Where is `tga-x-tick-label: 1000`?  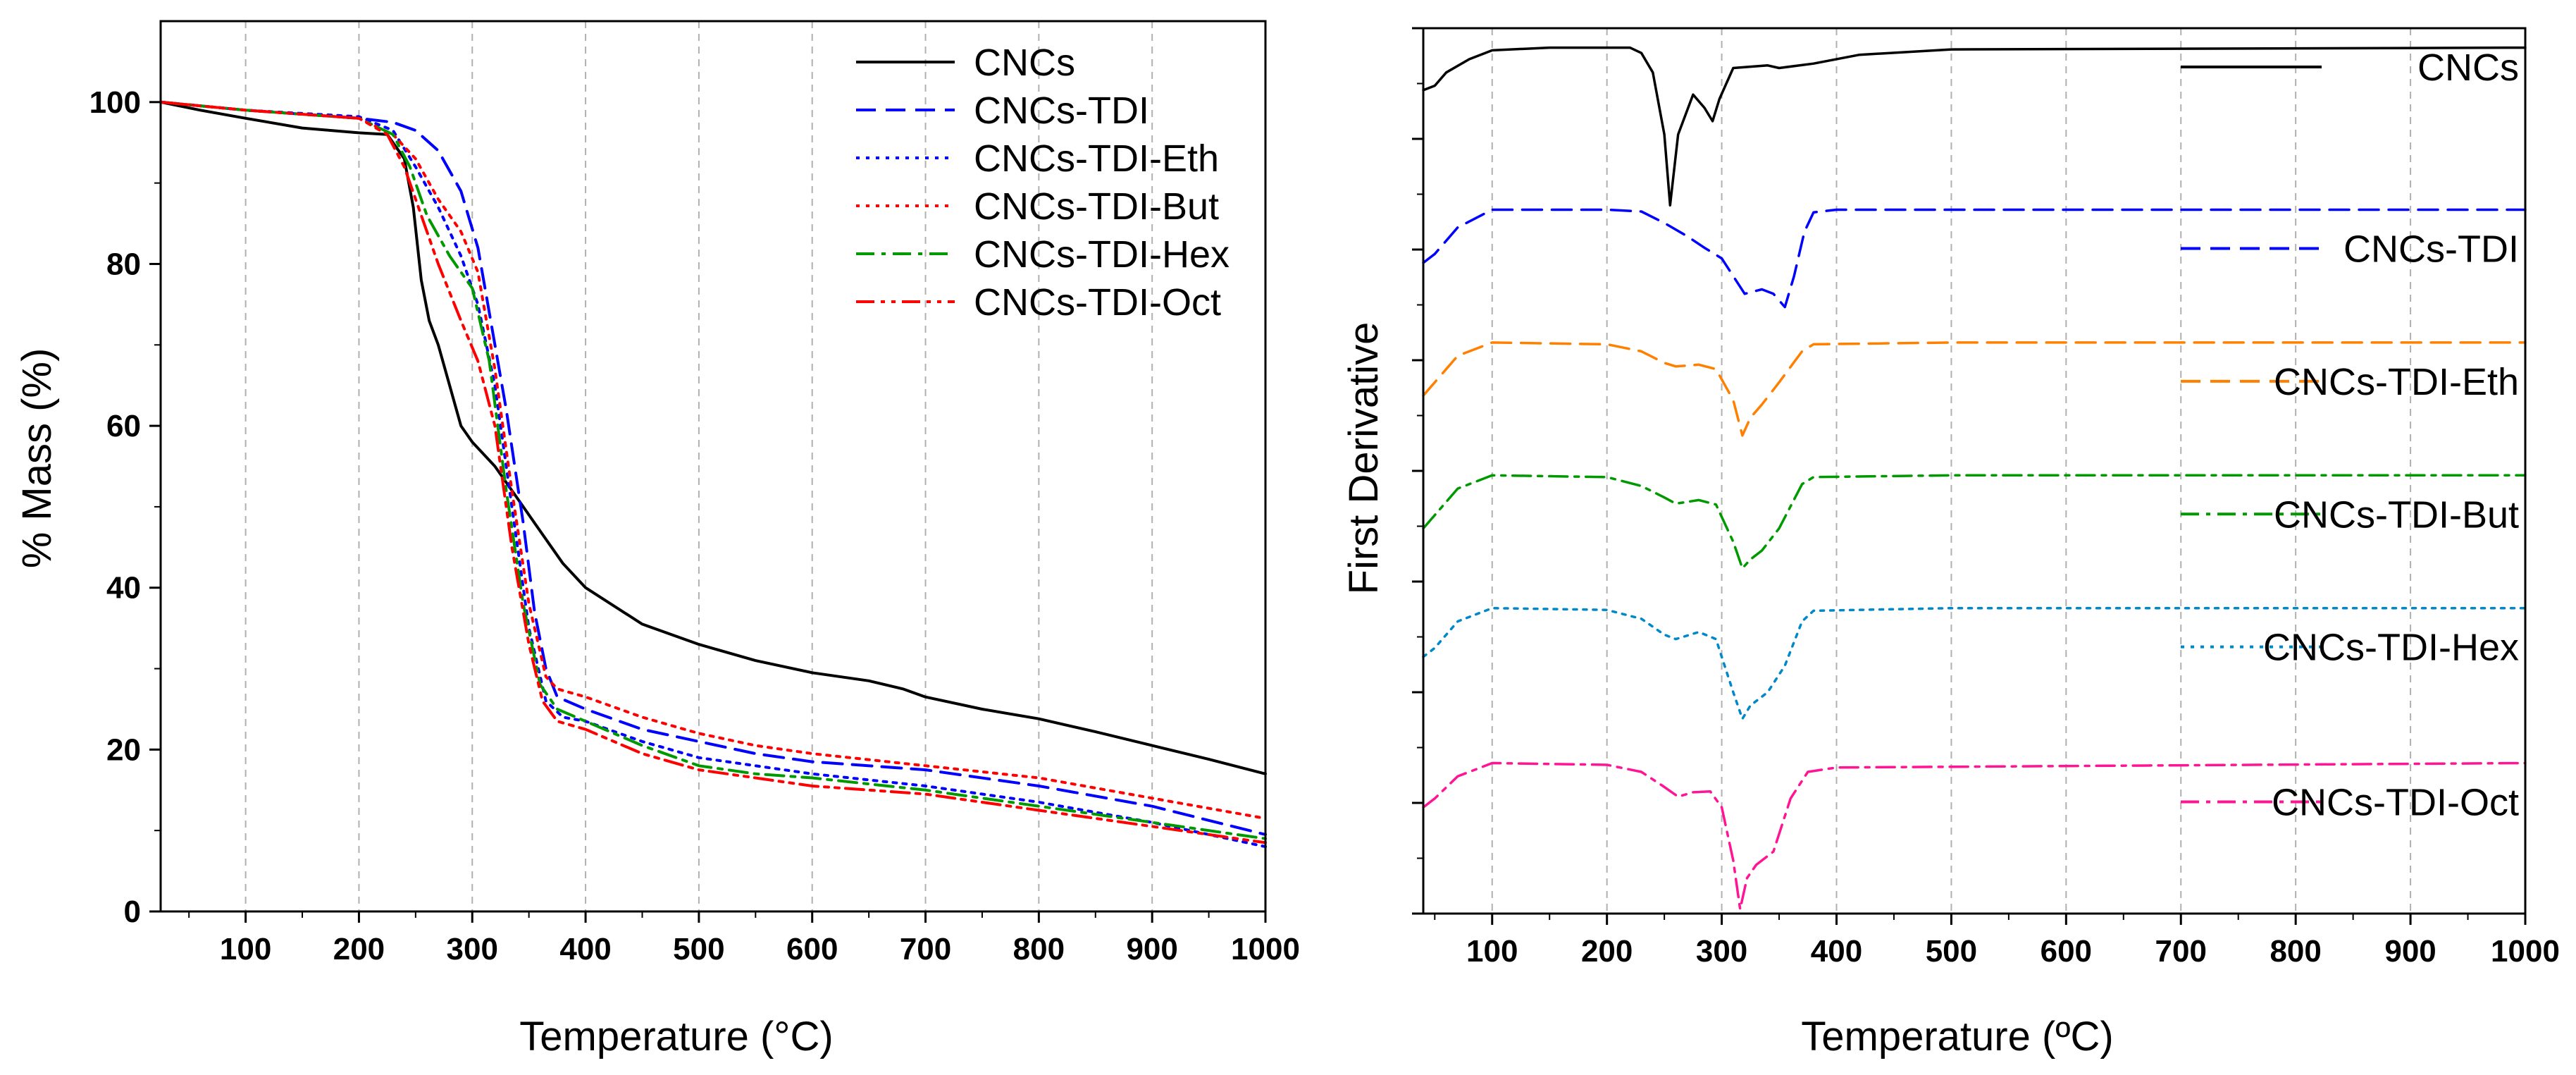 tga-x-tick-label: 1000 is located at coordinates (1265, 949).